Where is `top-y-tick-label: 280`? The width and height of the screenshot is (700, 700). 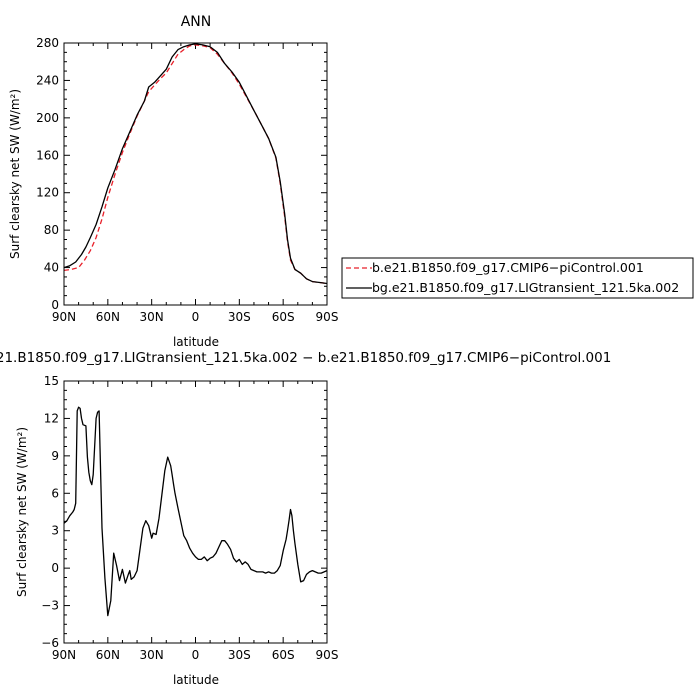
top-y-tick-label: 280 is located at coordinates (47, 43).